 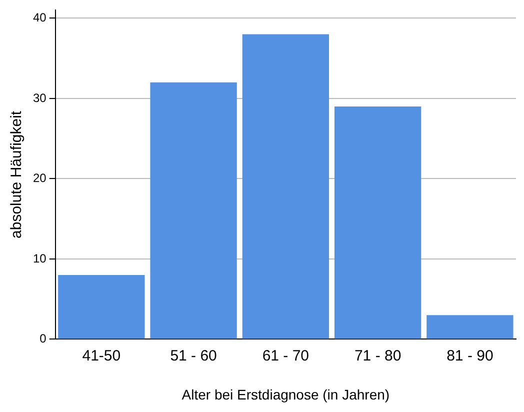 What do you see at coordinates (39, 17) in the screenshot?
I see `y-tick-label: 40` at bounding box center [39, 17].